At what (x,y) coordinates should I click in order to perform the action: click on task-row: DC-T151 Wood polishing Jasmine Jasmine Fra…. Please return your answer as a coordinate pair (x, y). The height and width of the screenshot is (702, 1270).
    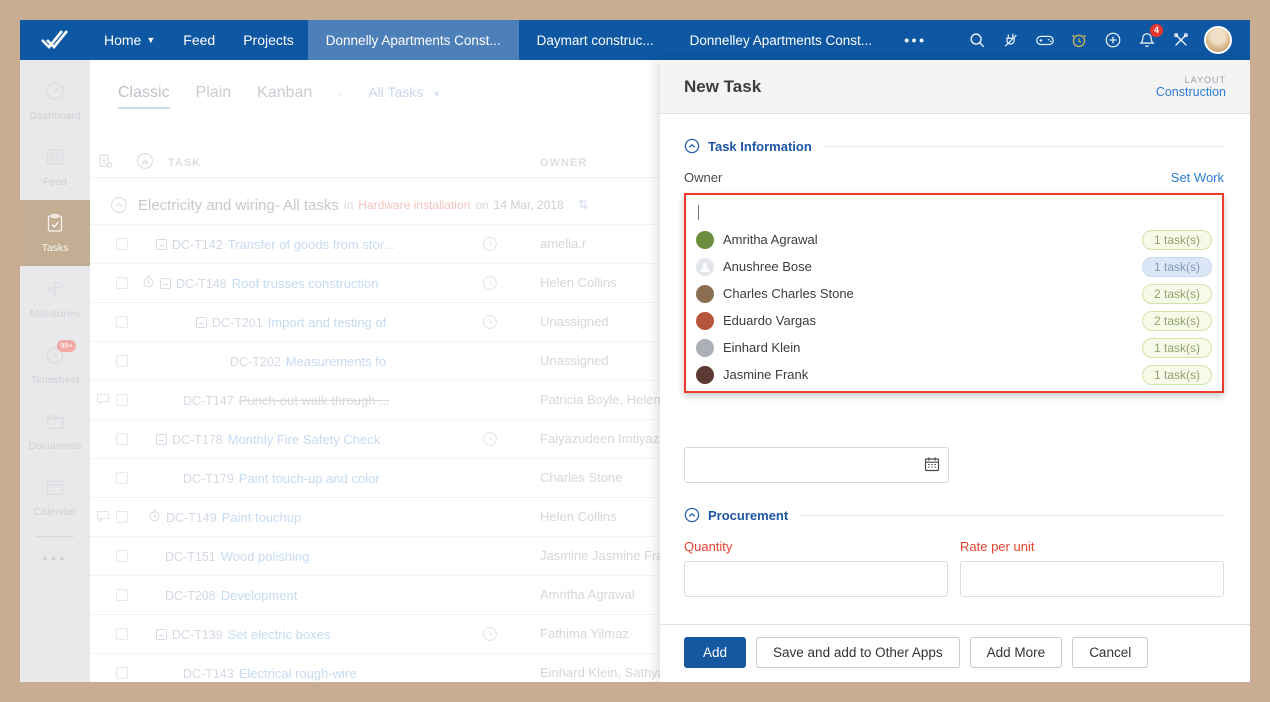
    Looking at the image, I should click on (375, 555).